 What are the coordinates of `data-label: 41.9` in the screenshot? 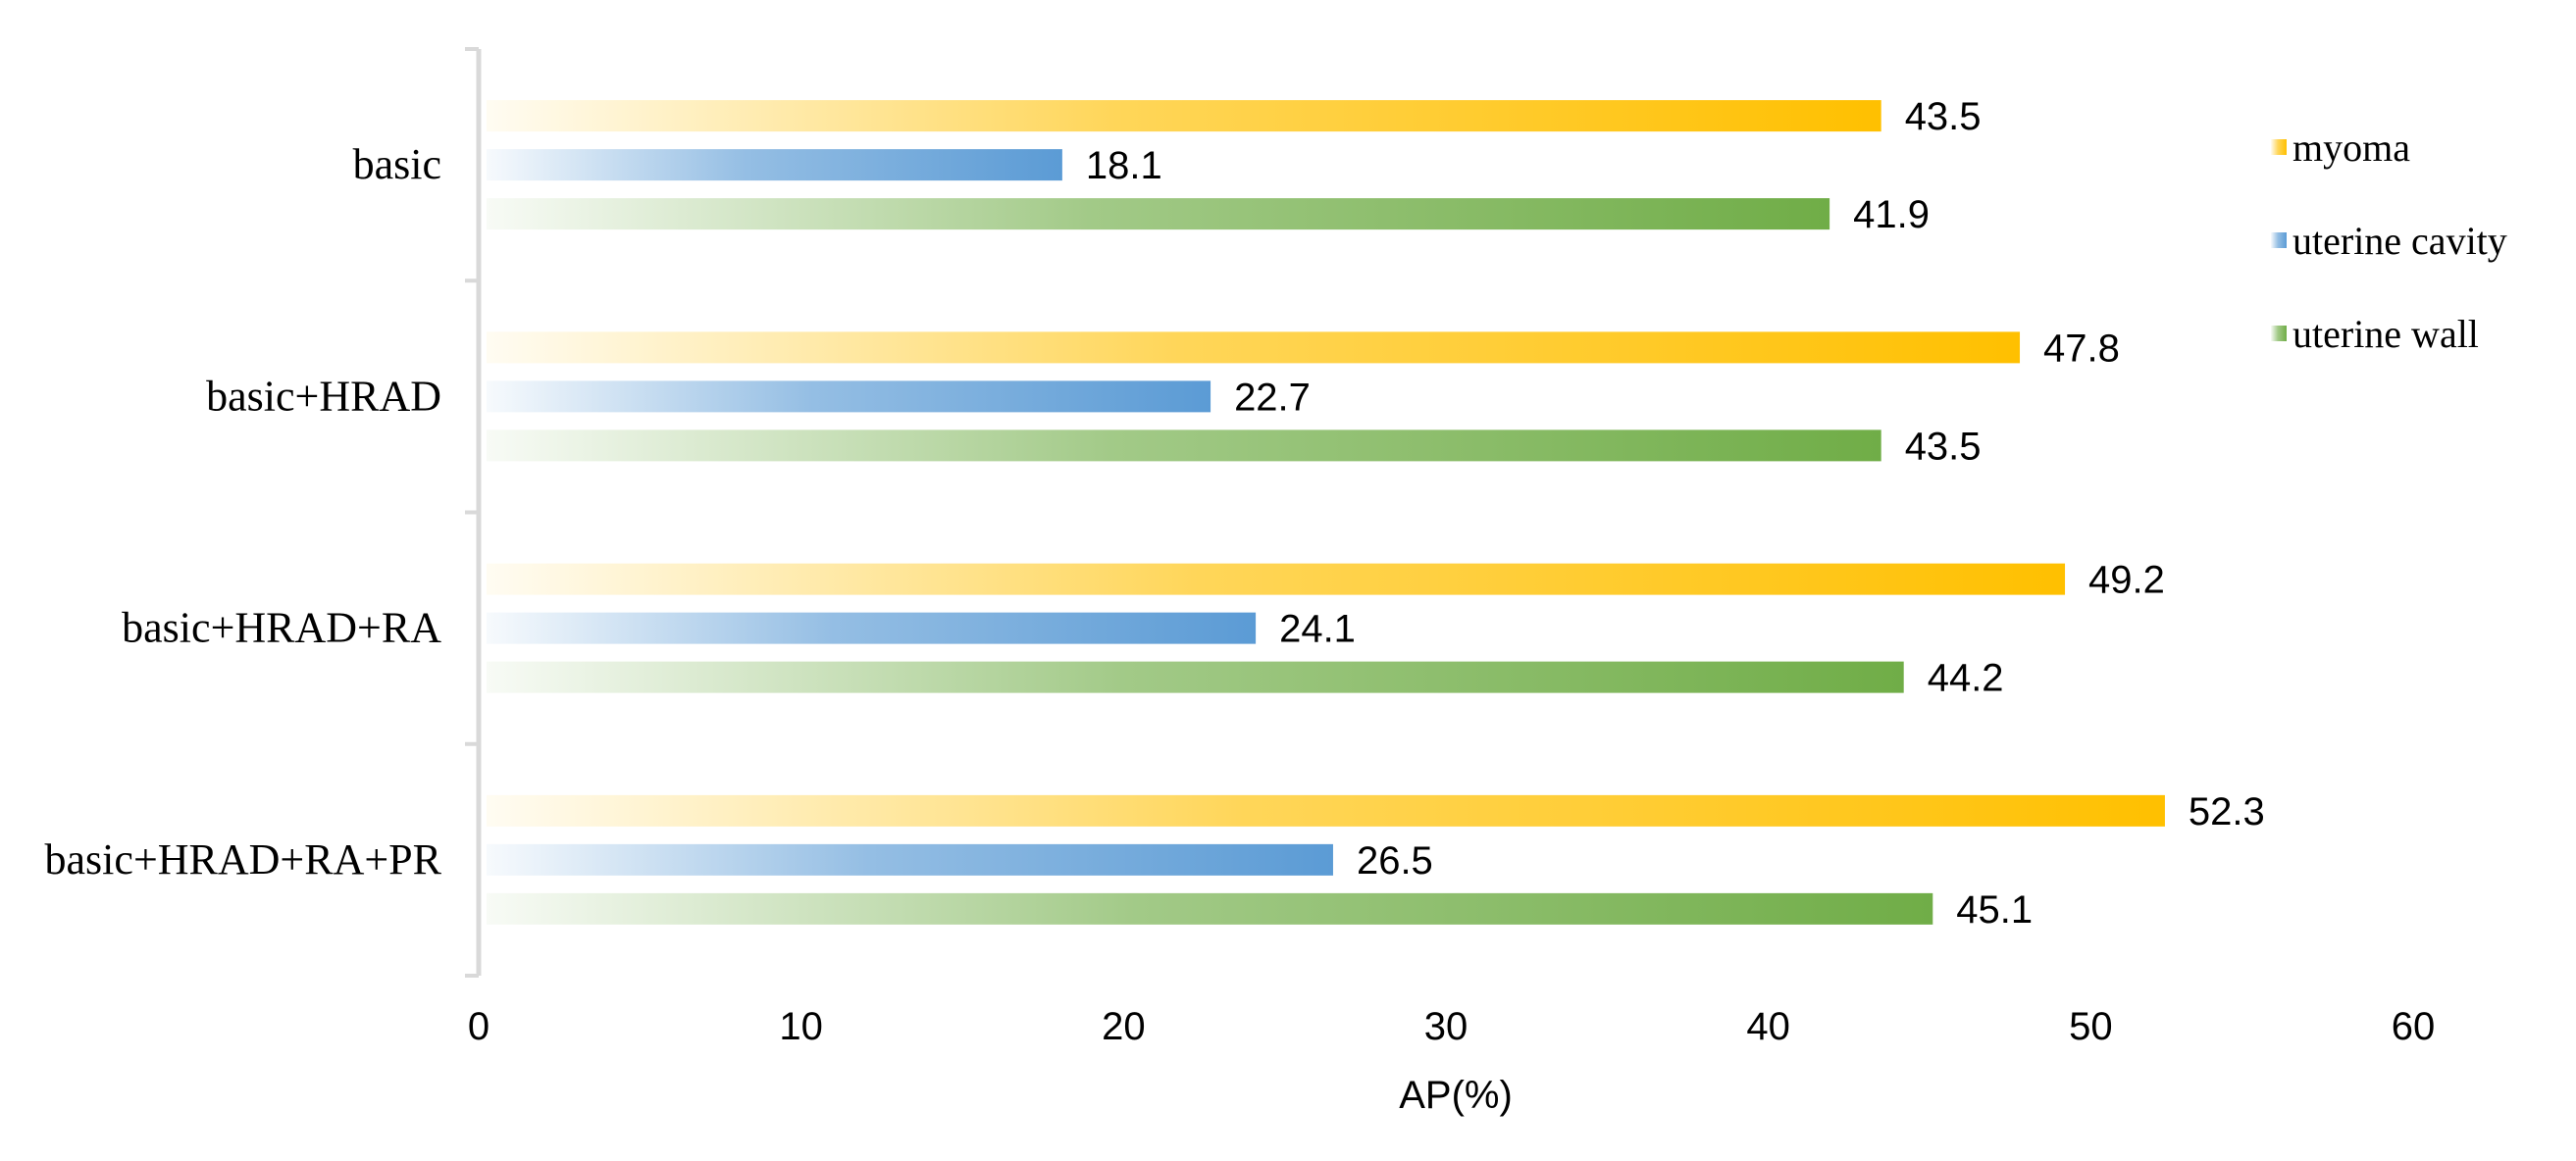 It's located at (1891, 214).